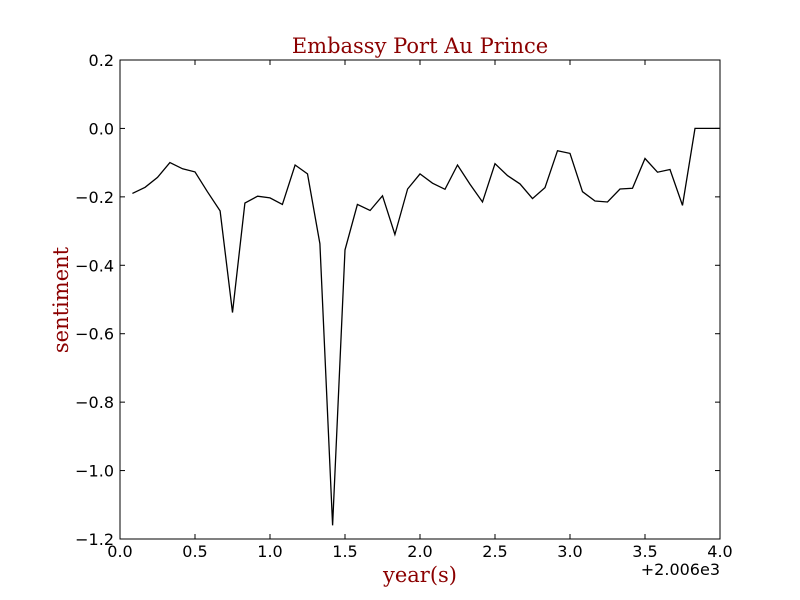 The image size is (800, 600). I want to click on x-tick-label: 1.0, so click(269, 551).